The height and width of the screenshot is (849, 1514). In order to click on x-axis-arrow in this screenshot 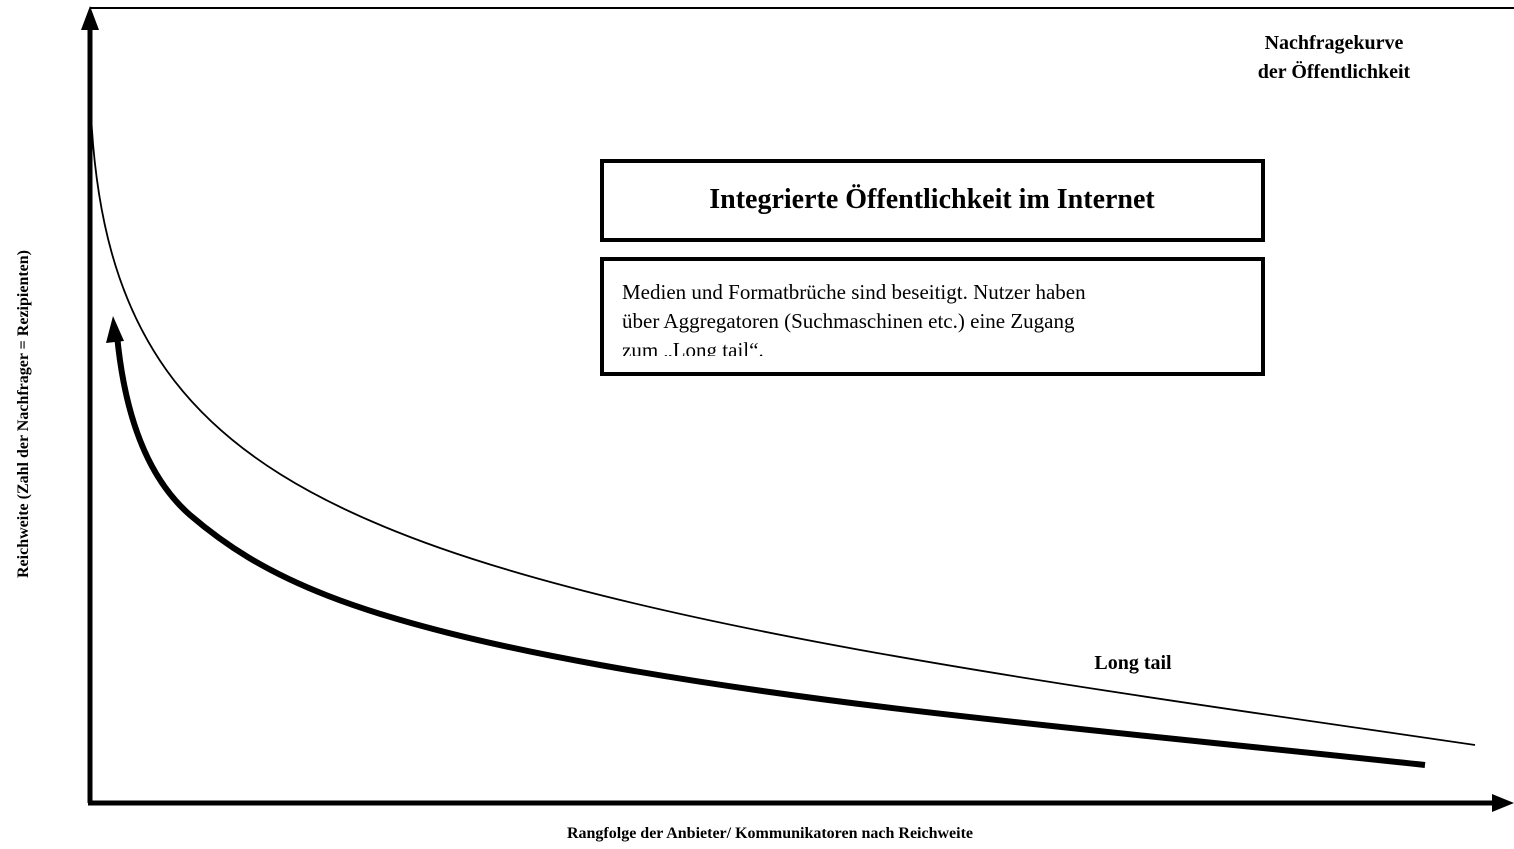, I will do `click(1503, 803)`.